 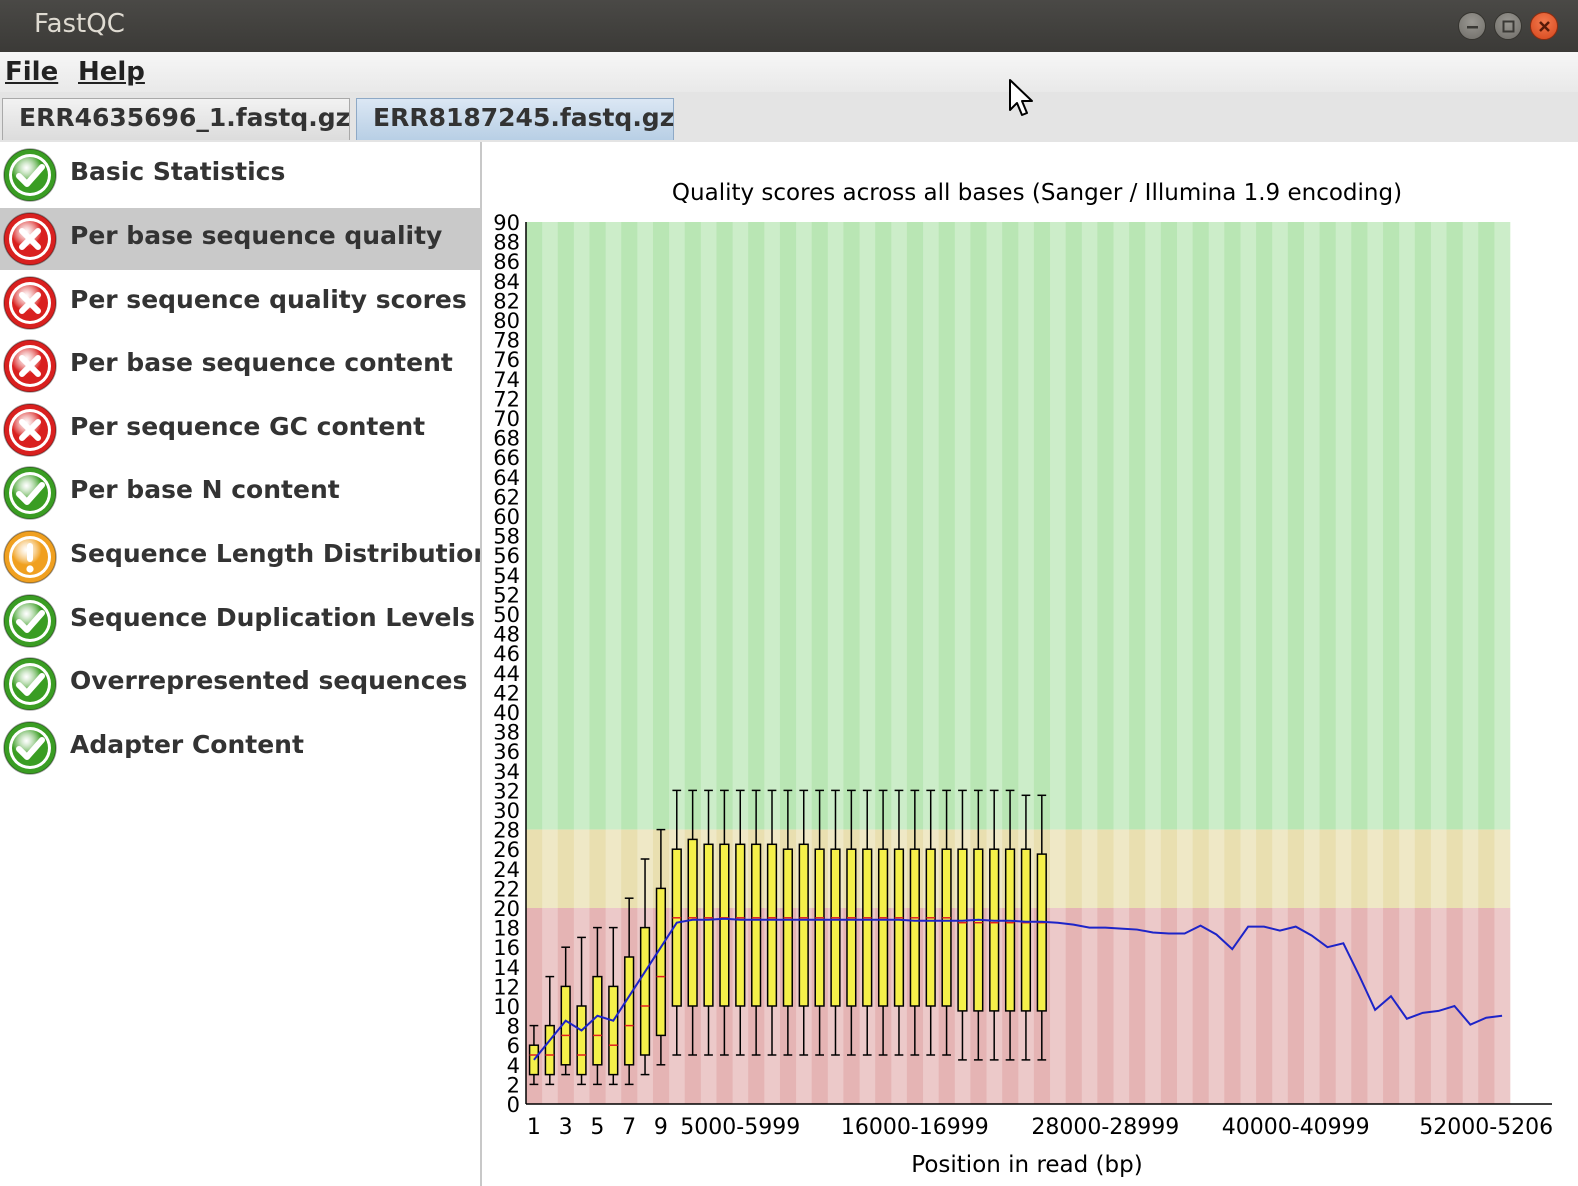 I want to click on menu-help: Help, so click(x=111, y=72).